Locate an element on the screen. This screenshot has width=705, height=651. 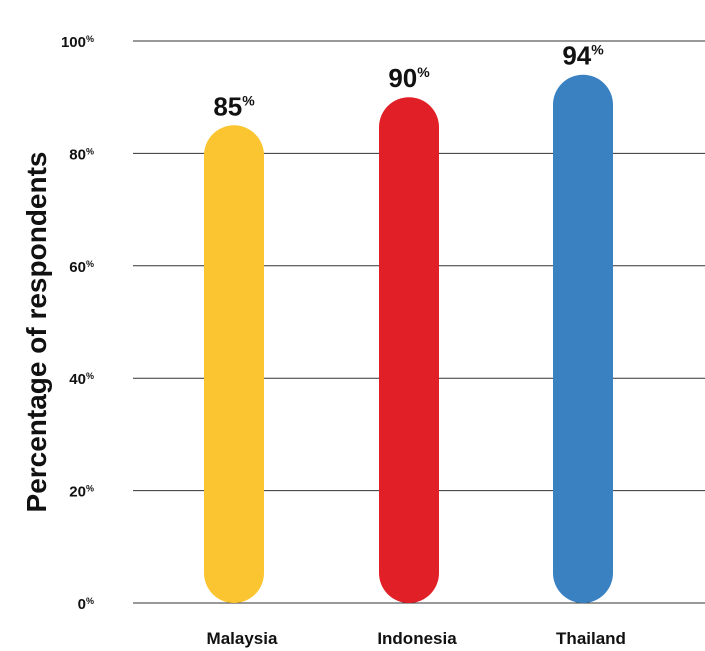
bar-thailand is located at coordinates (583, 339).